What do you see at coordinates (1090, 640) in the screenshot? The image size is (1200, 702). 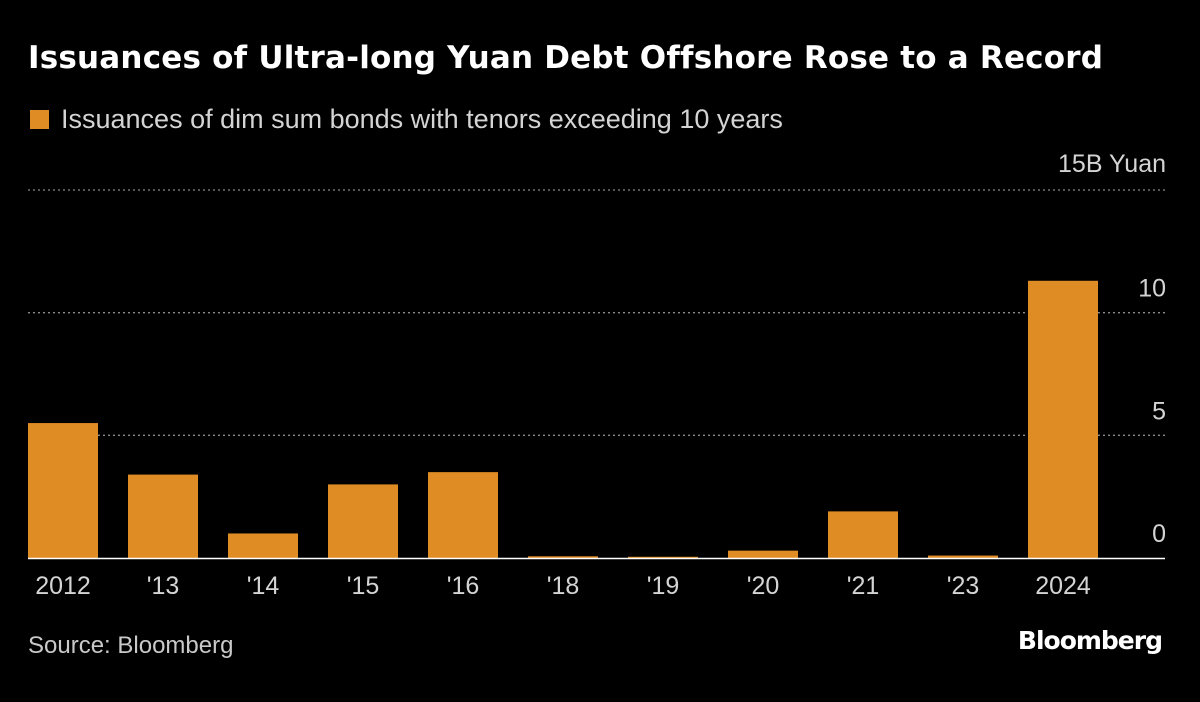 I see `bloomberg-logo: Bloomberg` at bounding box center [1090, 640].